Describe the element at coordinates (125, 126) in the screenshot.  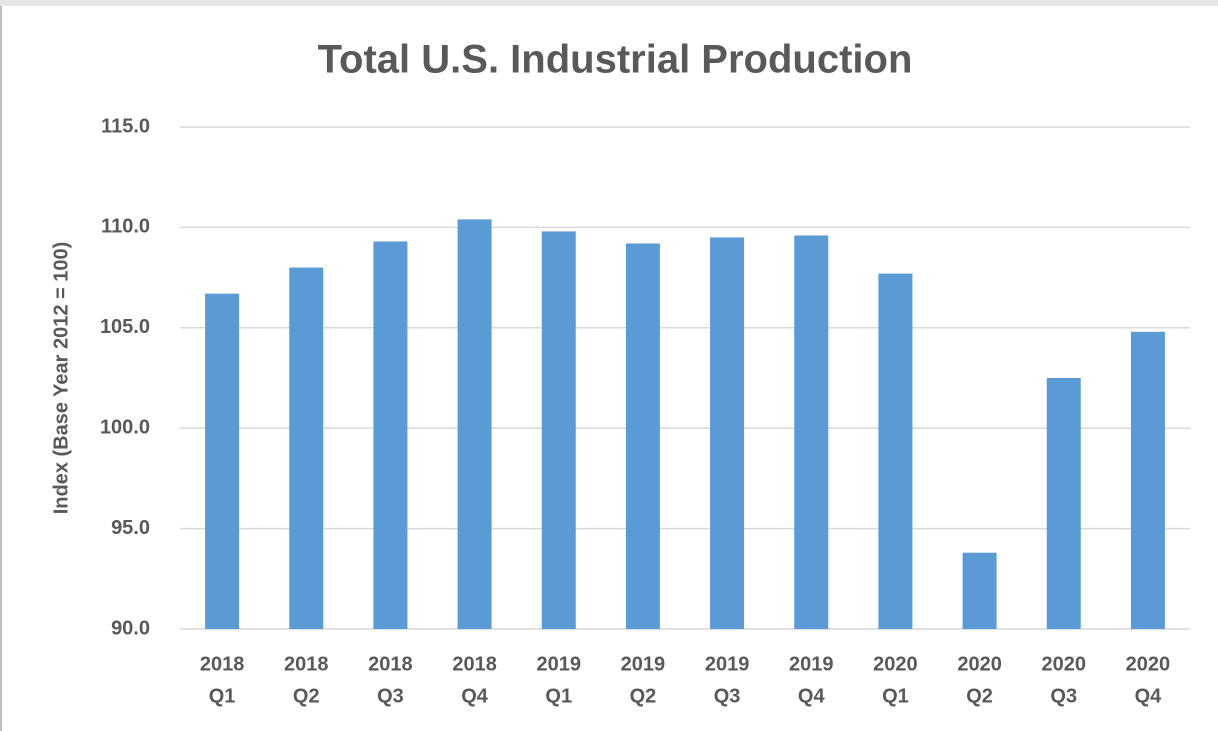
I see `y-tick-label: 115.0` at that location.